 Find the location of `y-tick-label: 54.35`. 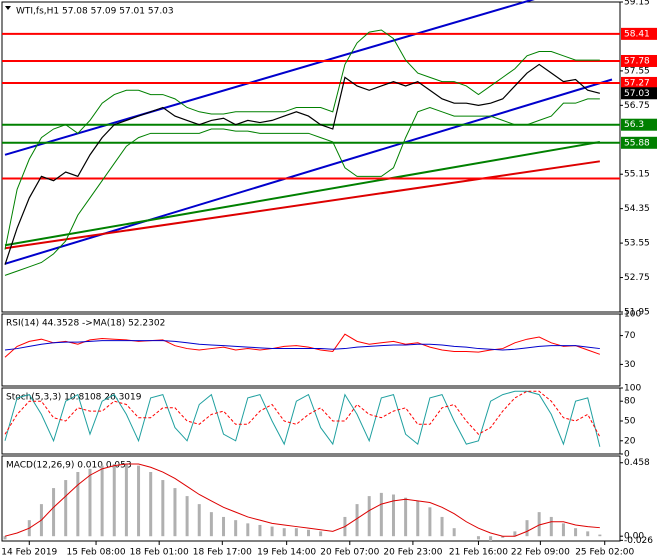

y-tick-label: 54.35 is located at coordinates (637, 209).